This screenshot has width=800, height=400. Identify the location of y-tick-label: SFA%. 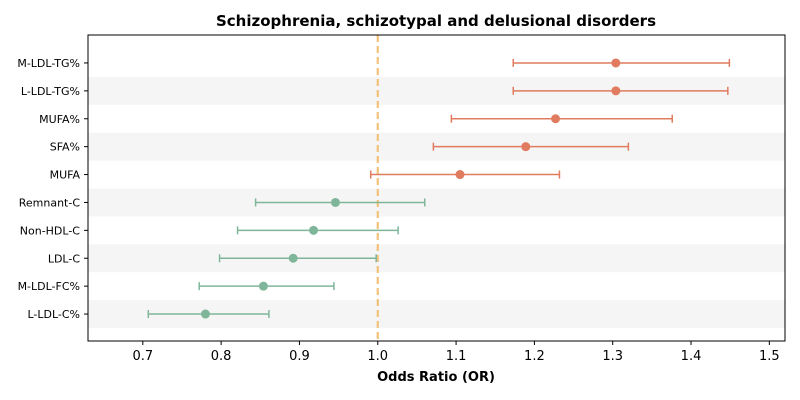
(65, 147).